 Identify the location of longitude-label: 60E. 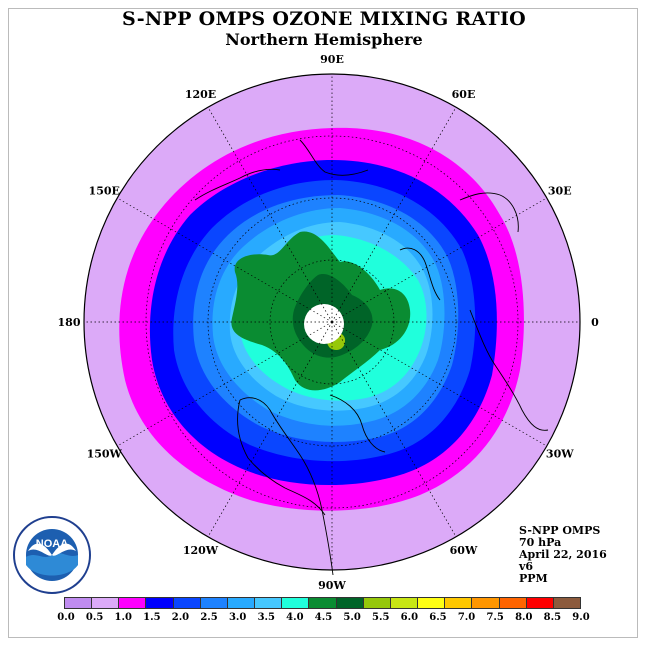
(464, 94).